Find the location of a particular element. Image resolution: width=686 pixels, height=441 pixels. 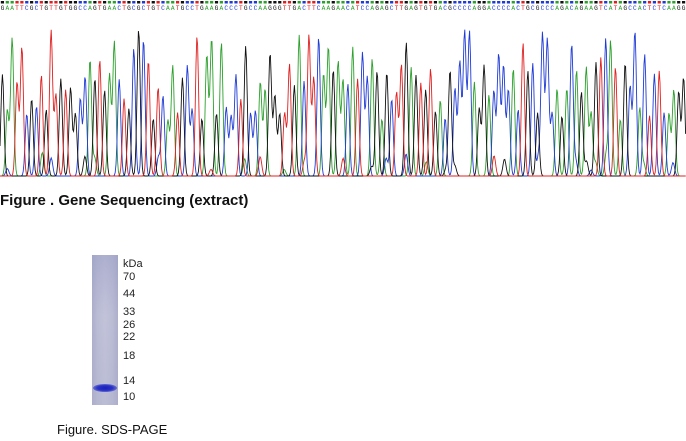

protein-band is located at coordinates (105, 388).